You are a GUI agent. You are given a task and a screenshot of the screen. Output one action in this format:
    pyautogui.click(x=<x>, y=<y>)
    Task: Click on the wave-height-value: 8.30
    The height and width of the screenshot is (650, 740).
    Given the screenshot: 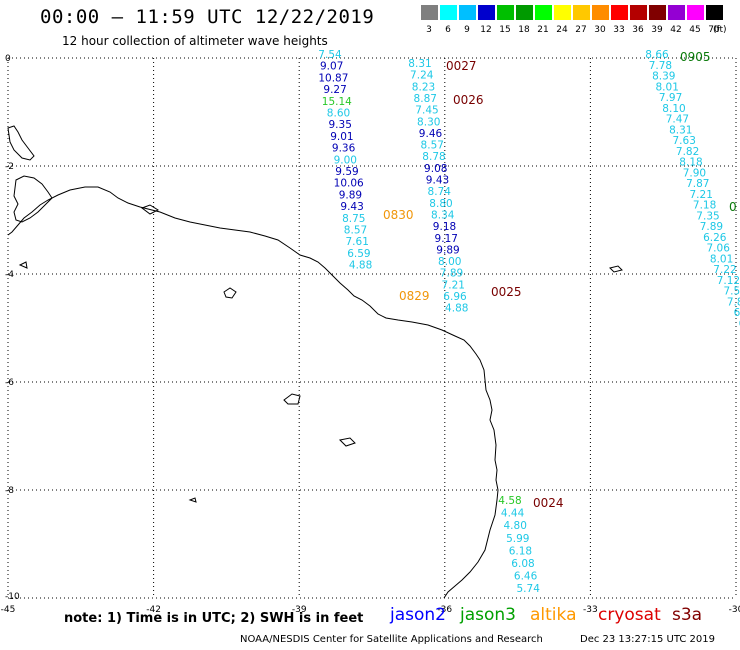 What is the action you would take?
    pyautogui.click(x=428, y=122)
    